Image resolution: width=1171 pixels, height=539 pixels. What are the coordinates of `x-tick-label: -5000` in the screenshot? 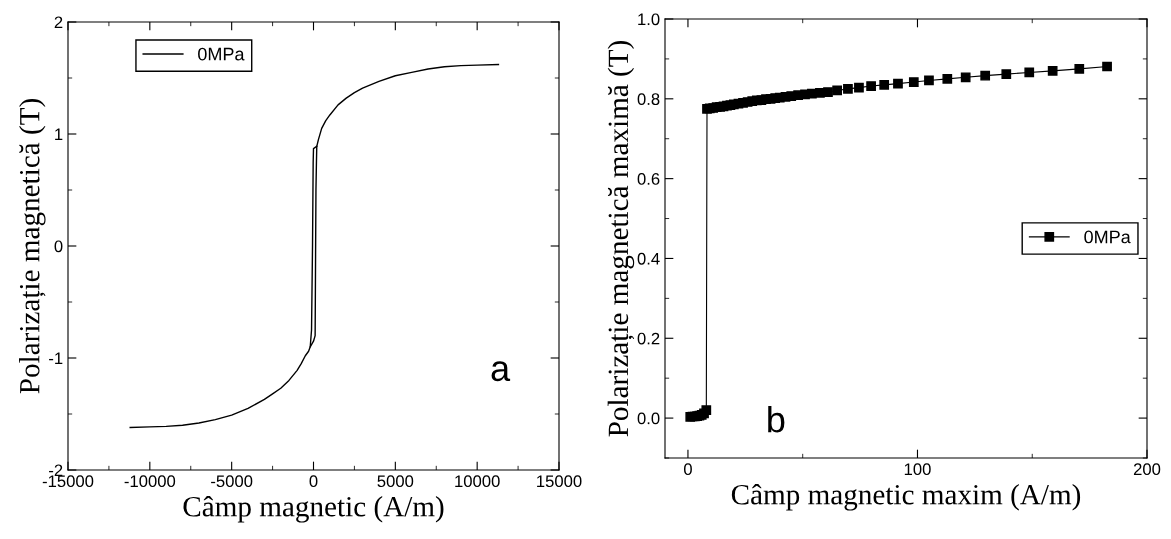 It's located at (232, 481).